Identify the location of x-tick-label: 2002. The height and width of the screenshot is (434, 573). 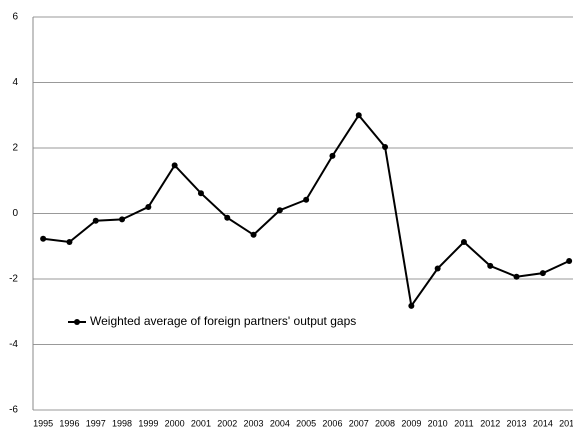
(227, 423).